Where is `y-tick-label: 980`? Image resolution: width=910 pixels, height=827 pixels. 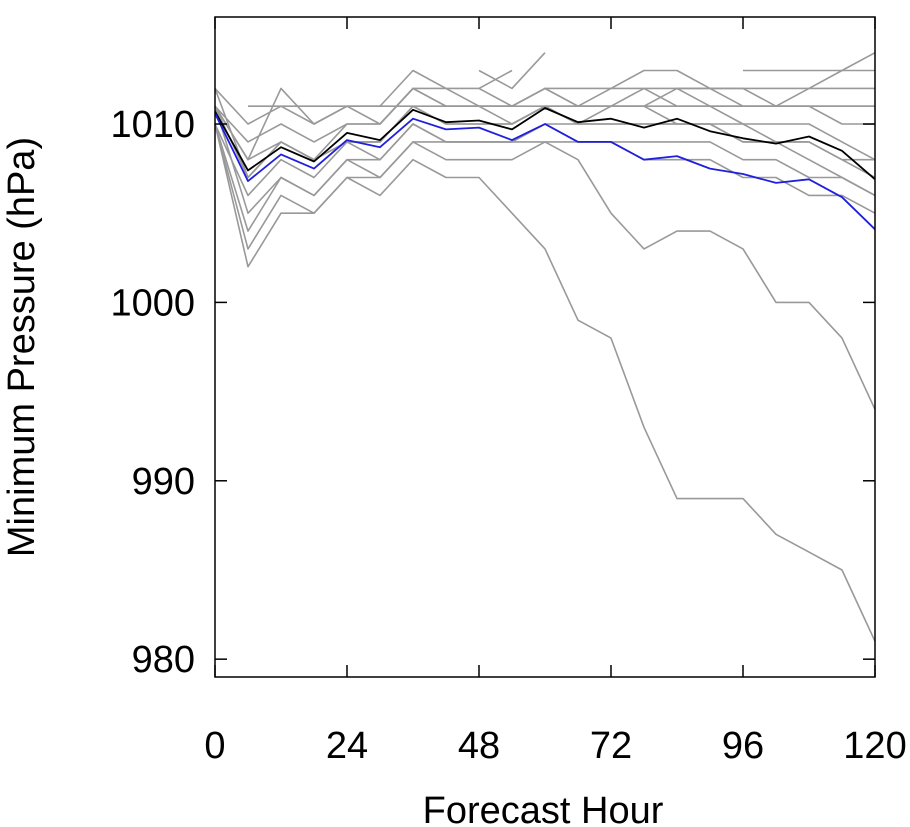 y-tick-label: 980 is located at coordinates (163, 660).